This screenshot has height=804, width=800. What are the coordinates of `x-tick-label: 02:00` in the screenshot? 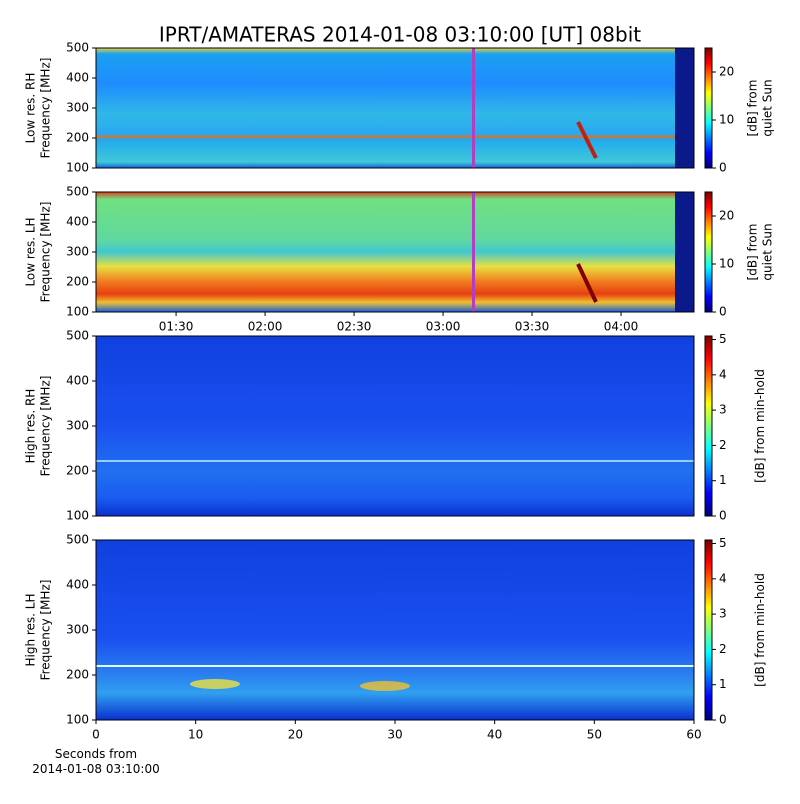 It's located at (265, 327).